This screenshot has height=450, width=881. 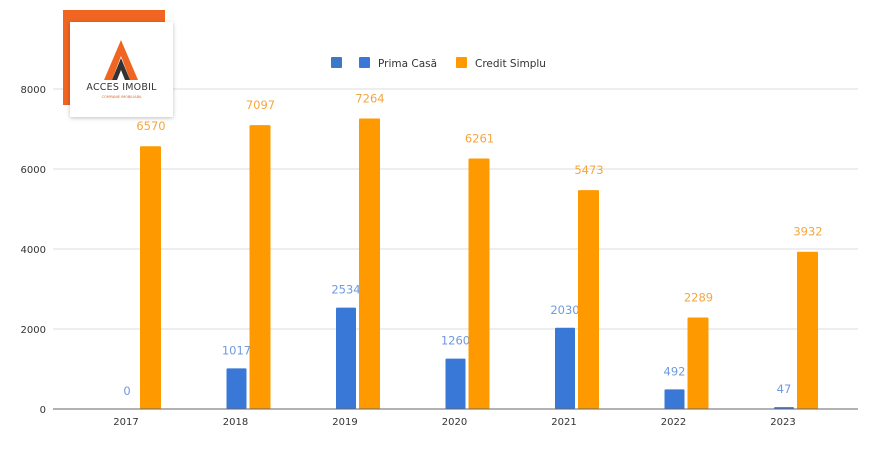 I want to click on logo-a-icon, so click(x=121, y=60).